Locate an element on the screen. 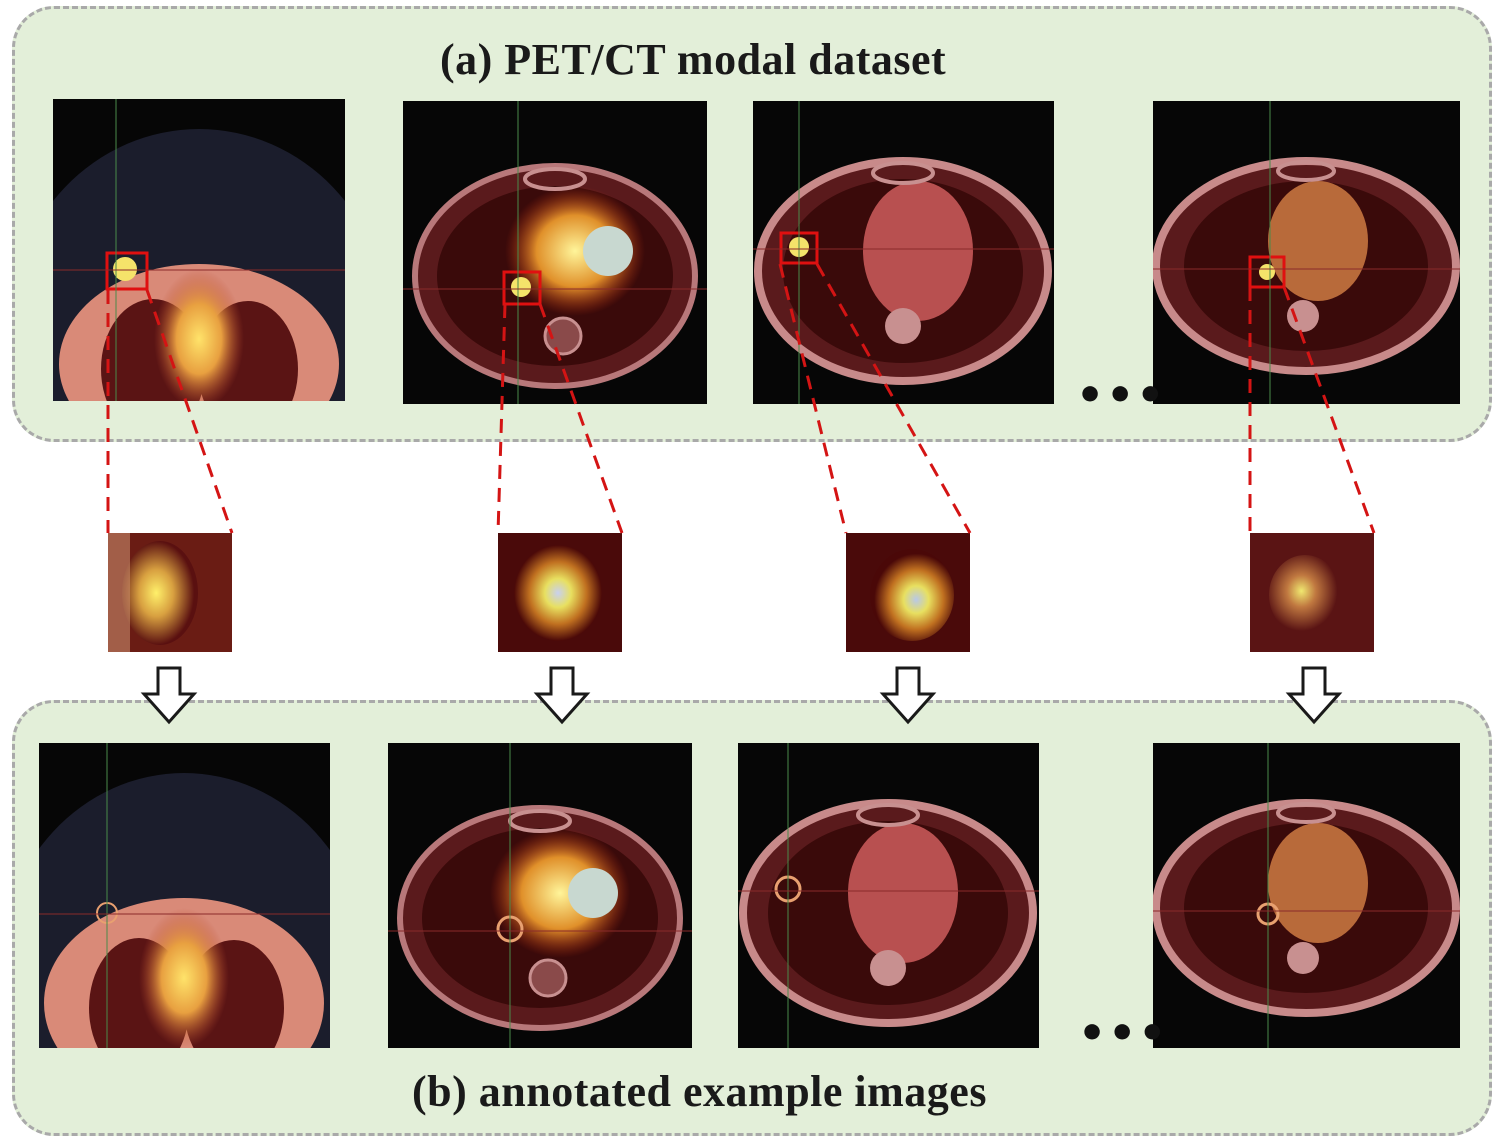  annotated-panel-title: (b) annotated example images is located at coordinates (699, 1091).